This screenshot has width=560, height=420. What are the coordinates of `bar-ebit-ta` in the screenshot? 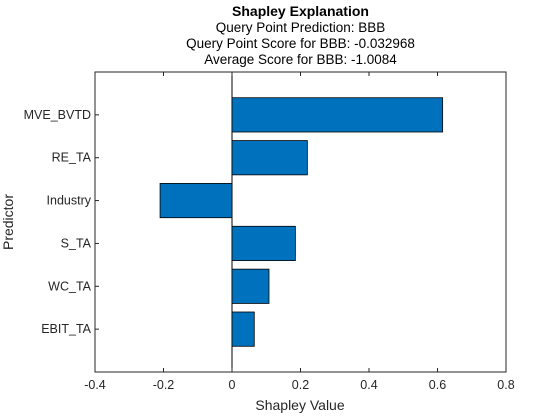 It's located at (243, 329).